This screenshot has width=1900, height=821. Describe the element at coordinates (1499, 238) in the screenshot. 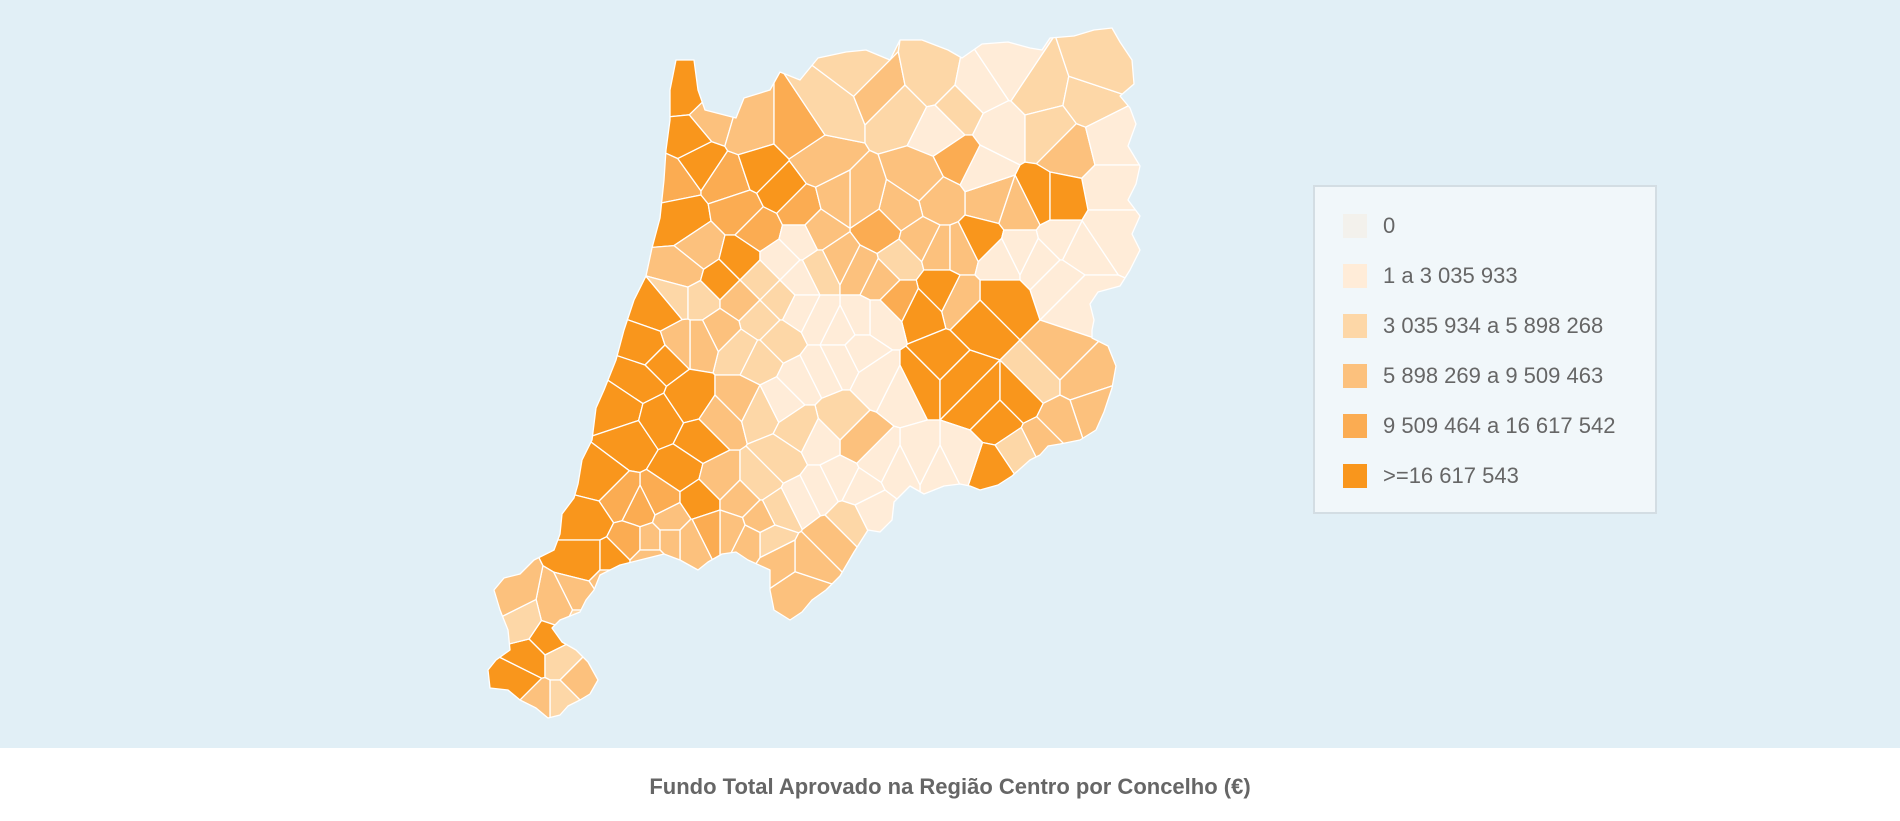

I see `legend-item-0: 0` at that location.